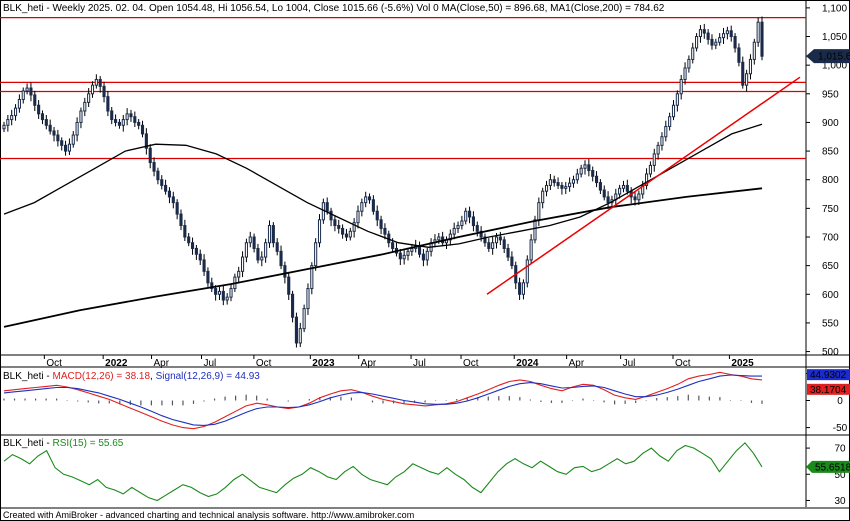 This screenshot has width=850, height=521. I want to click on x-tick-label: Apr, so click(369, 363).